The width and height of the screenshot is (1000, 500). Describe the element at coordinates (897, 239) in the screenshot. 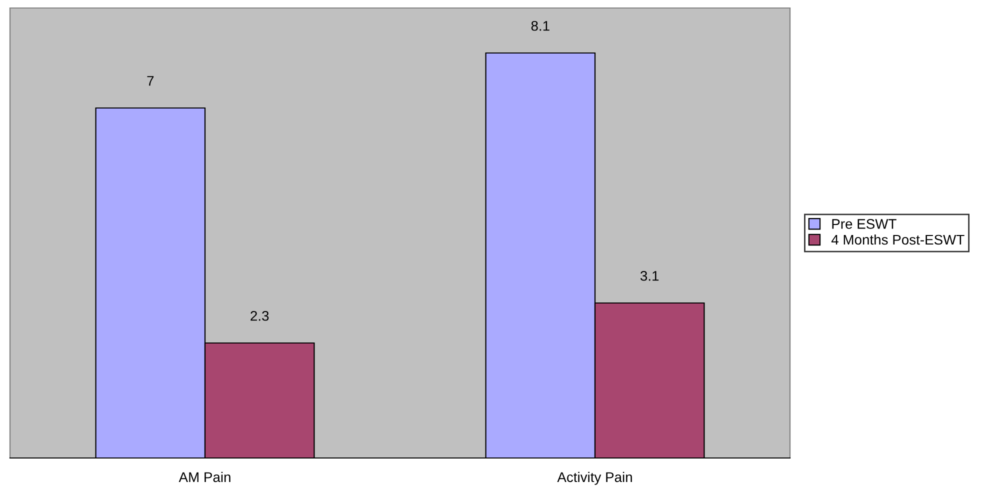

I see `legend-label: 4 Months Post-ESWT` at that location.